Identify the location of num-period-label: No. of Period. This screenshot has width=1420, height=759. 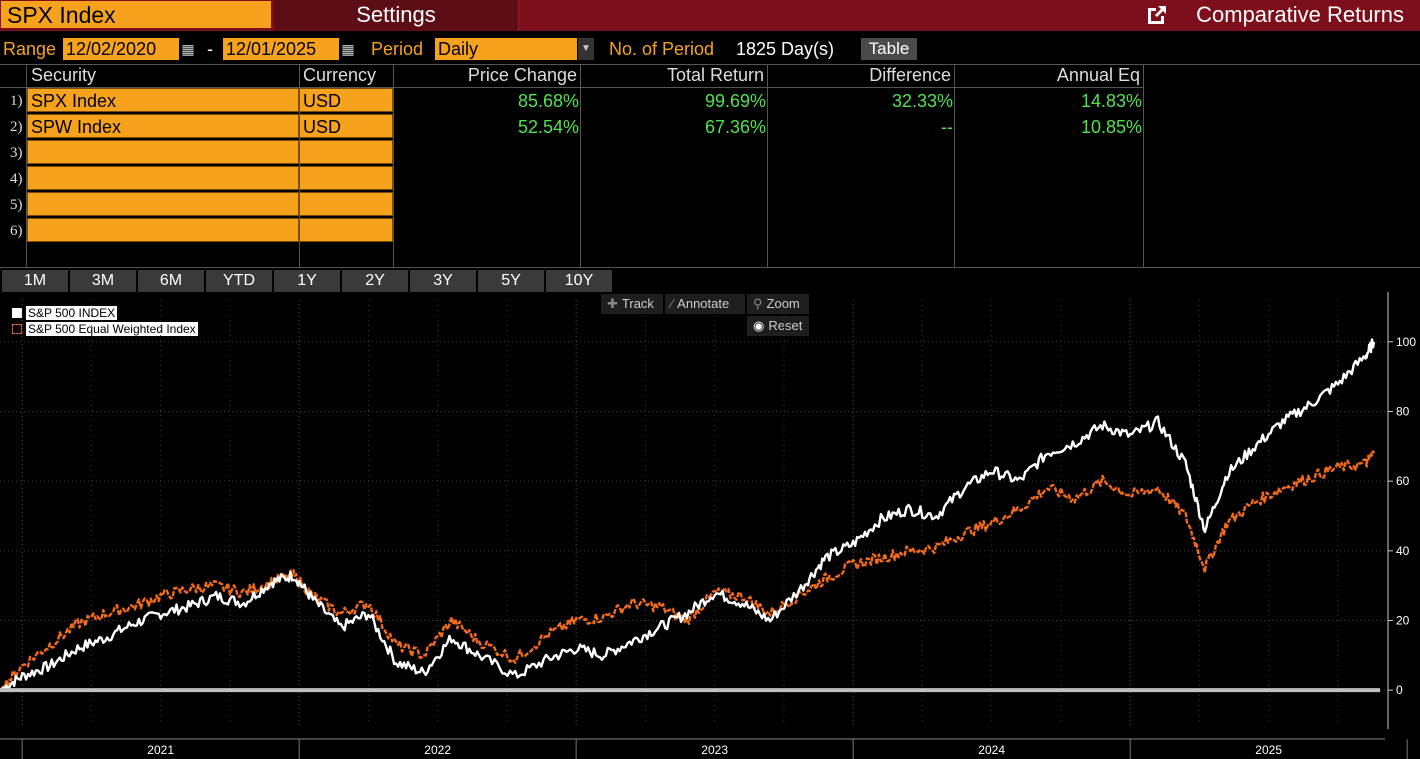
(662, 49).